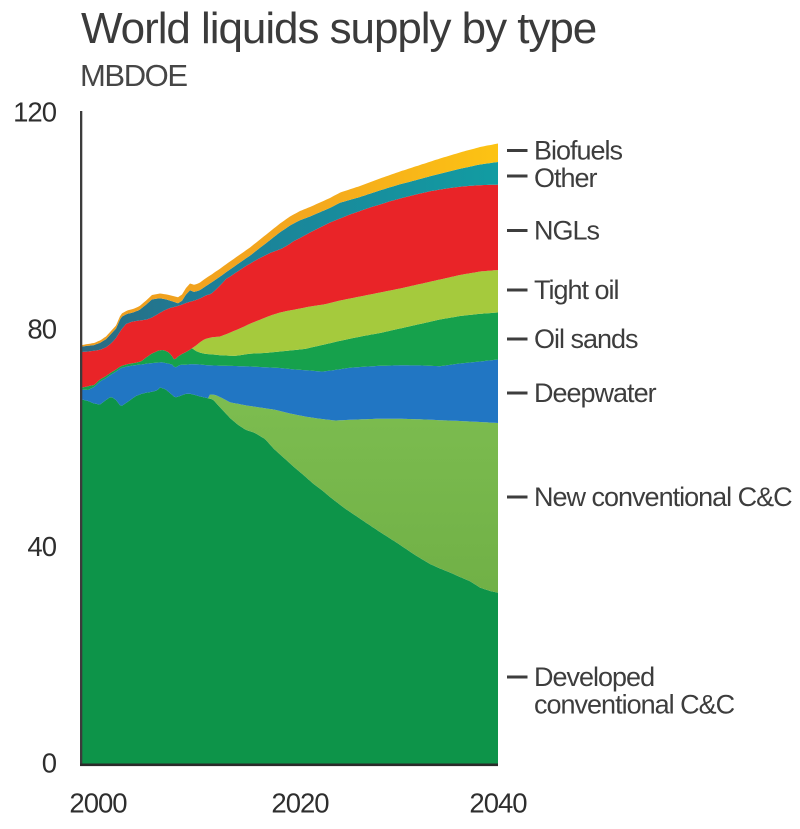 Image resolution: width=800 pixels, height=829 pixels. I want to click on svg-text: Biofuels, so click(578, 151).